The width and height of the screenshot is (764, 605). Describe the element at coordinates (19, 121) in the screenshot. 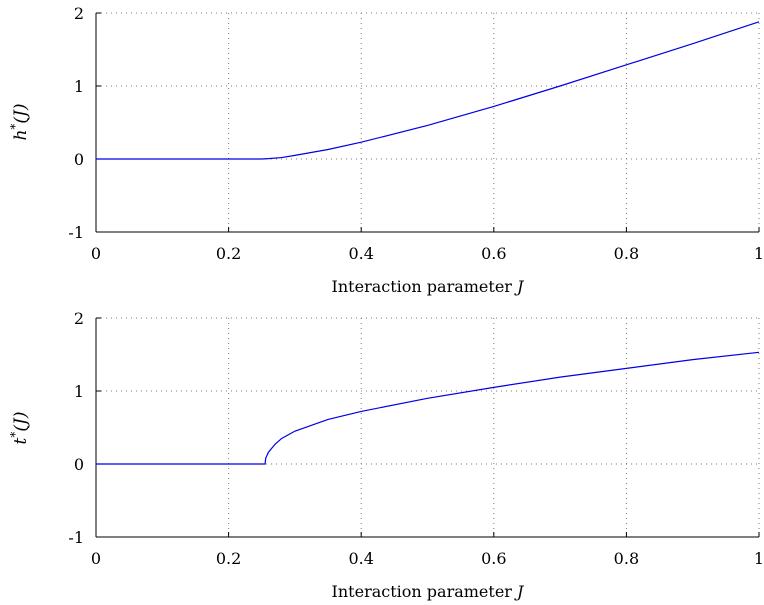

I see `y-axis-label: h*(J)` at that location.